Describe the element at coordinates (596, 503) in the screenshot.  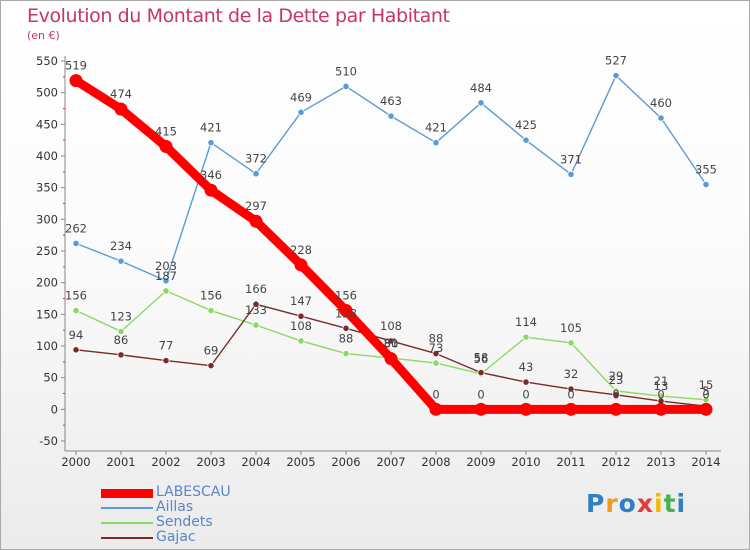
I see `logo-letter: P` at that location.